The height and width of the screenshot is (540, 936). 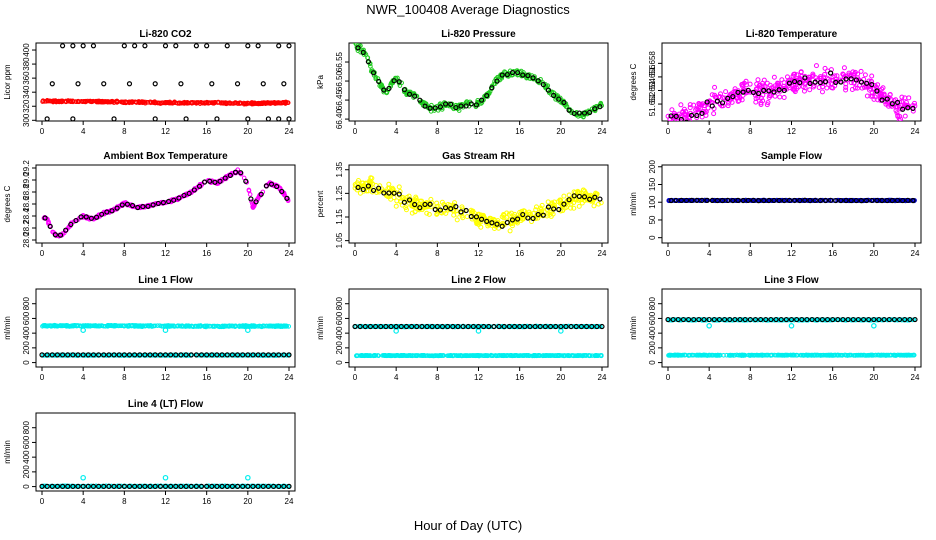 What do you see at coordinates (709, 377) in the screenshot?
I see `x-tick-label: 4` at bounding box center [709, 377].